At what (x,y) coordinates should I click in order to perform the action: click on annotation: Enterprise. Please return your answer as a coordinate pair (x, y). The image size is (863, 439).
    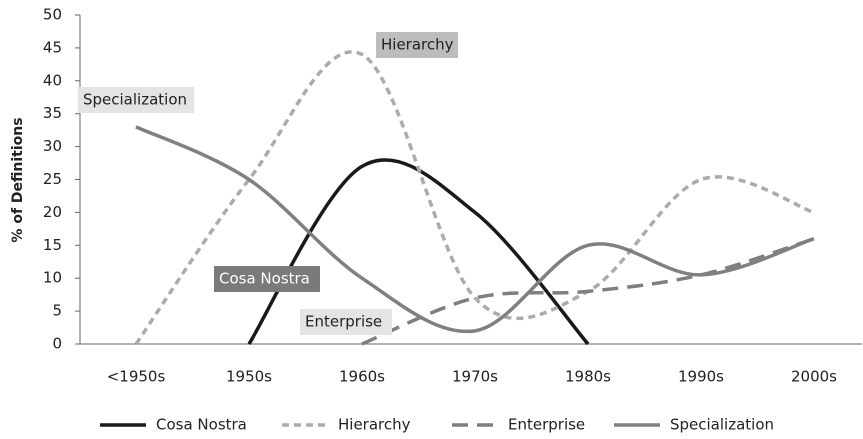
    Looking at the image, I should click on (343, 322).